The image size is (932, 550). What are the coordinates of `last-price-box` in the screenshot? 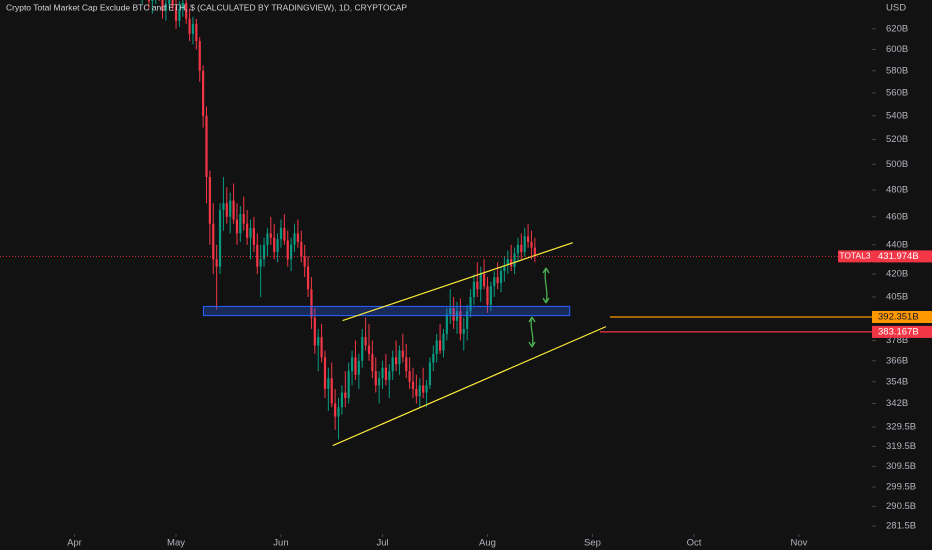 It's located at (902, 256).